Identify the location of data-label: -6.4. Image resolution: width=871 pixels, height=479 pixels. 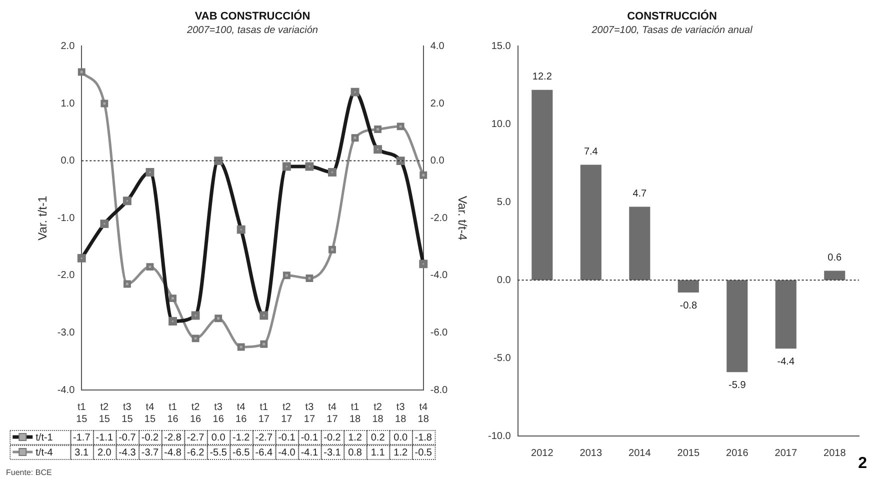
(264, 452).